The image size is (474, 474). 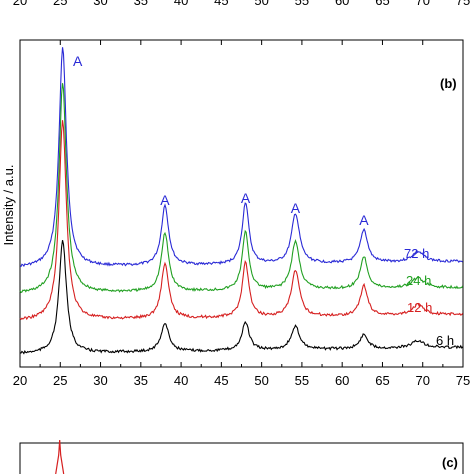 I want to click on x-tick-label: 75, so click(x=463, y=380).